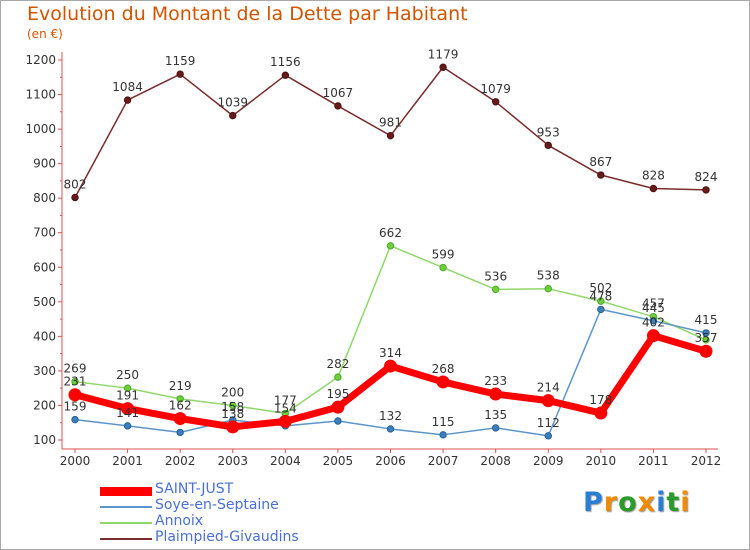  What do you see at coordinates (285, 62) in the screenshot?
I see `data-label: 1156` at bounding box center [285, 62].